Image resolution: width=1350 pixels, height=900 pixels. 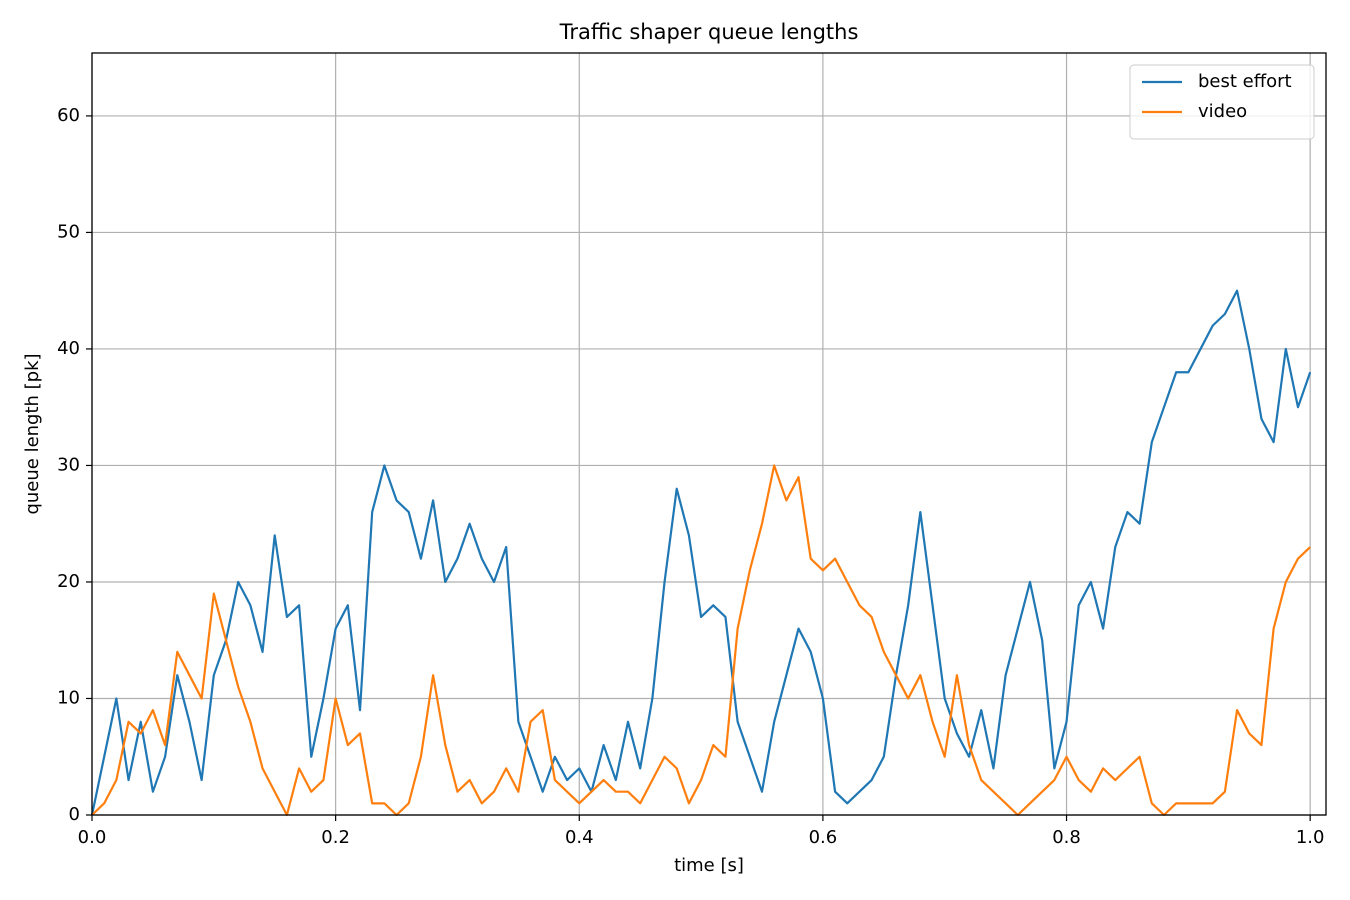 I want to click on y-tick-label: 10, so click(x=68, y=697).